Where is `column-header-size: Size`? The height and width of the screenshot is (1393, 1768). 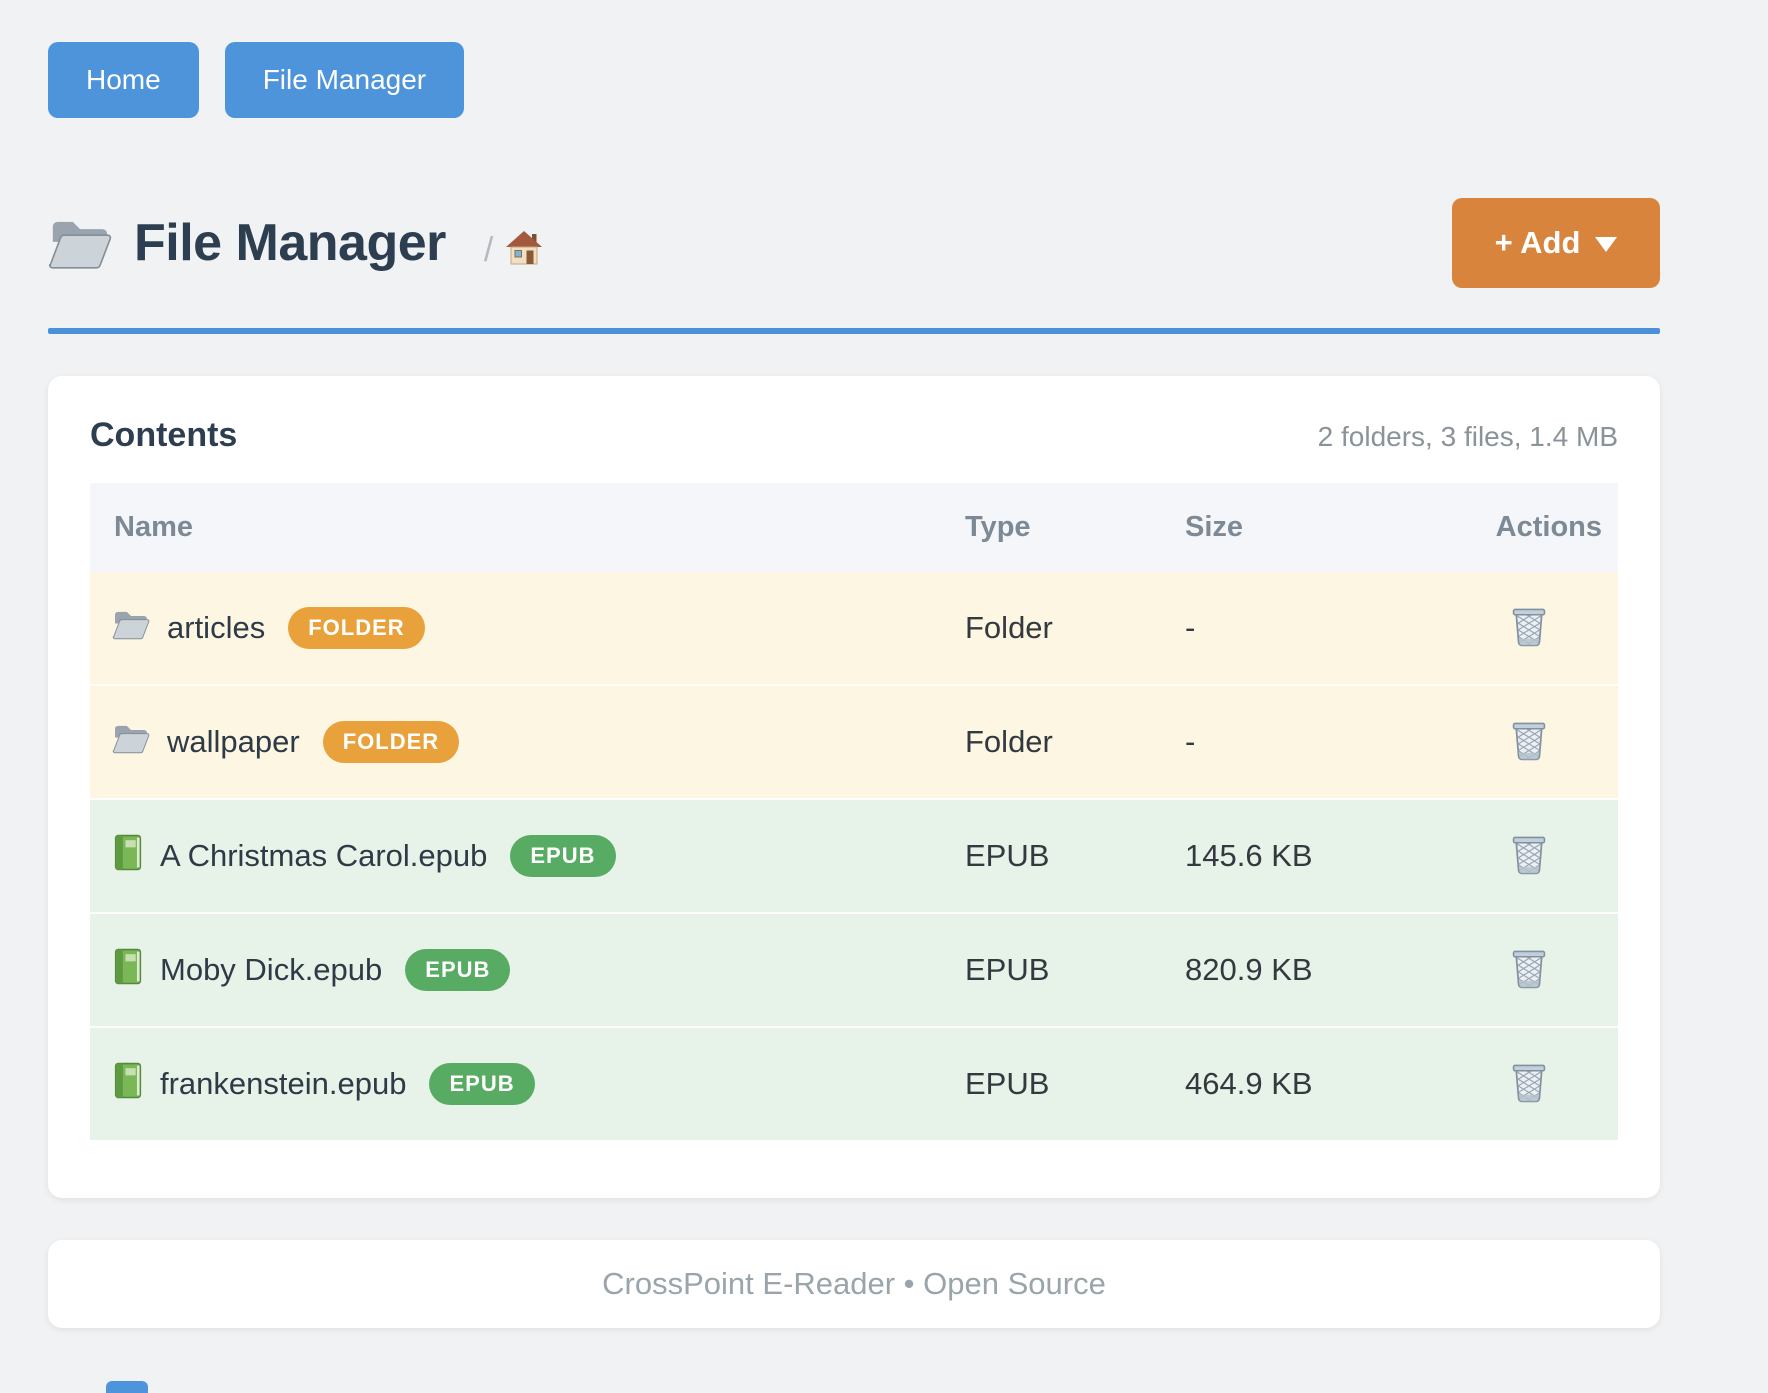 column-header-size: Size is located at coordinates (1312, 527).